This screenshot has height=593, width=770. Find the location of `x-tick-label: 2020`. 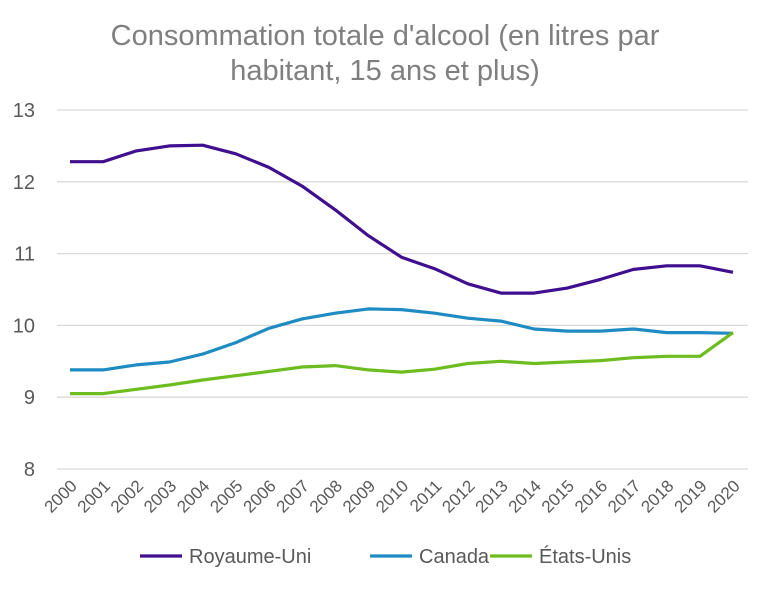

x-tick-label: 2020 is located at coordinates (724, 496).